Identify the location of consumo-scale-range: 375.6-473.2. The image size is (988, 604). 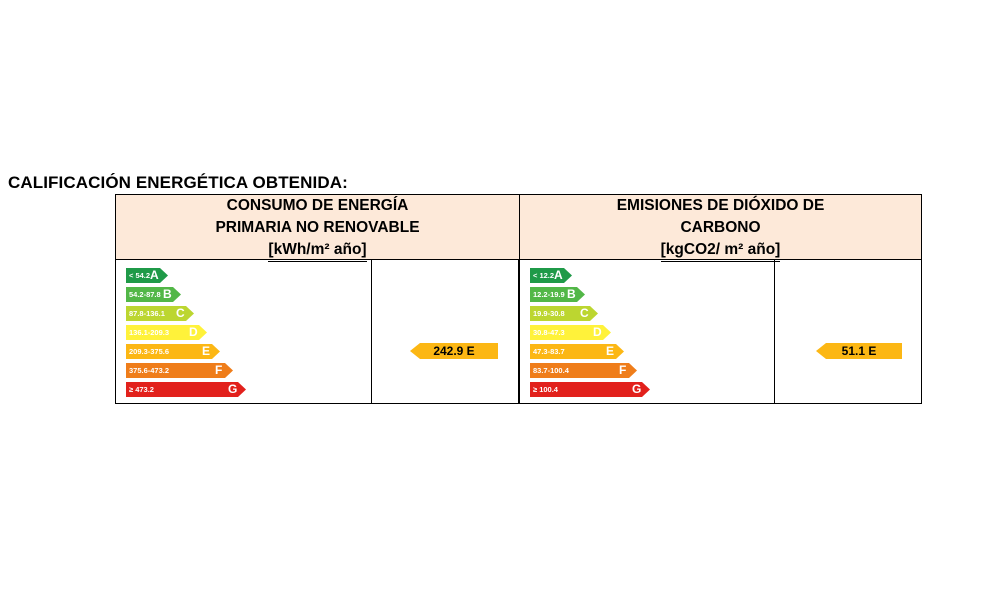
(149, 370).